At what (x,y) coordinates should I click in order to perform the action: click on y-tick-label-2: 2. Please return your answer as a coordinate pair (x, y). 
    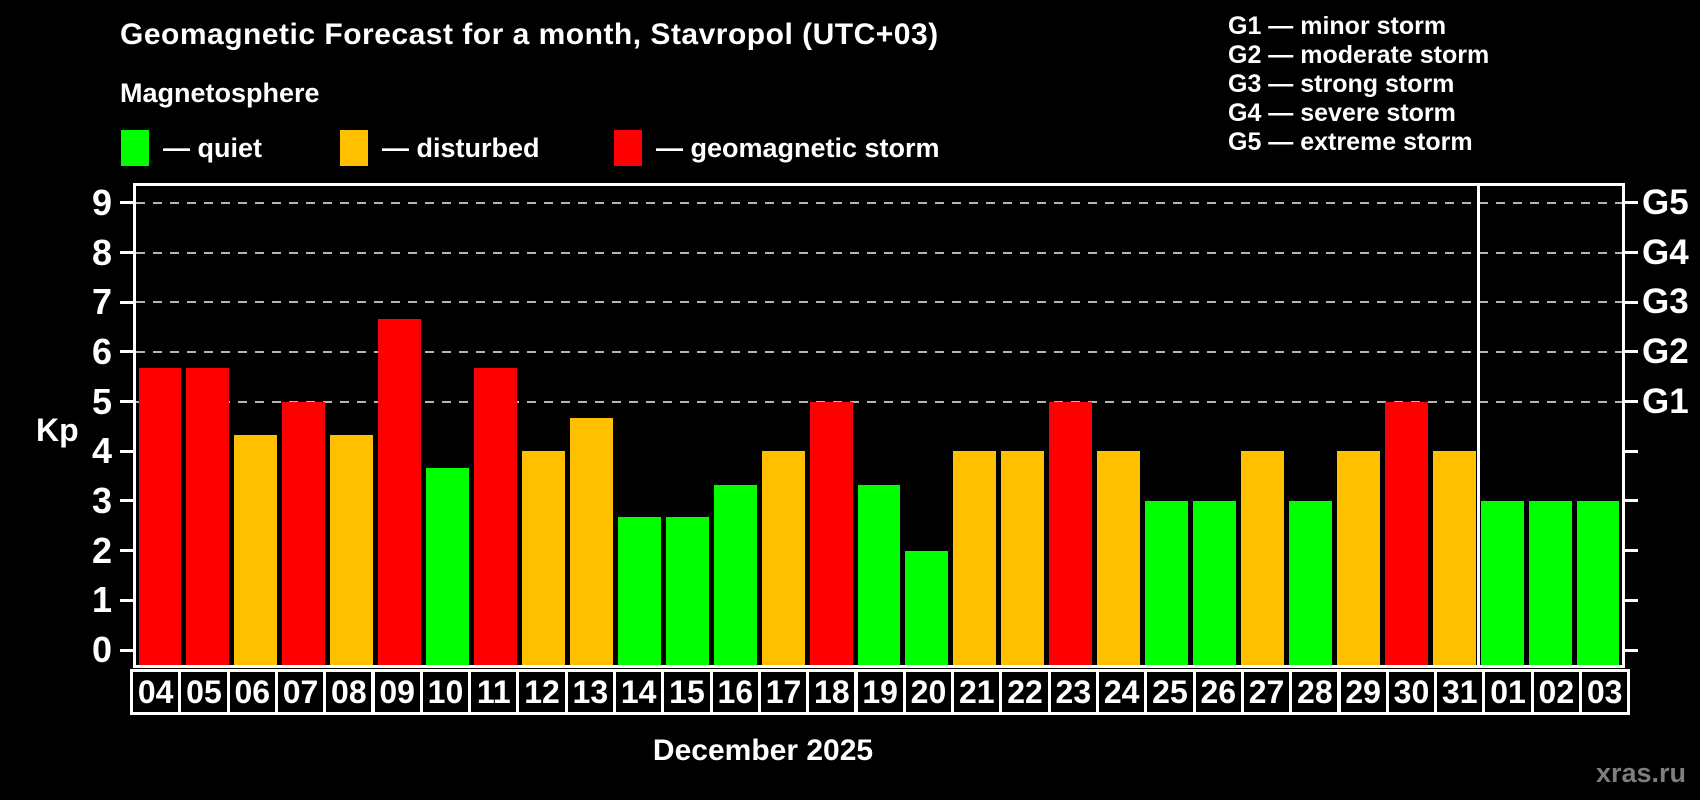
    Looking at the image, I should click on (101, 550).